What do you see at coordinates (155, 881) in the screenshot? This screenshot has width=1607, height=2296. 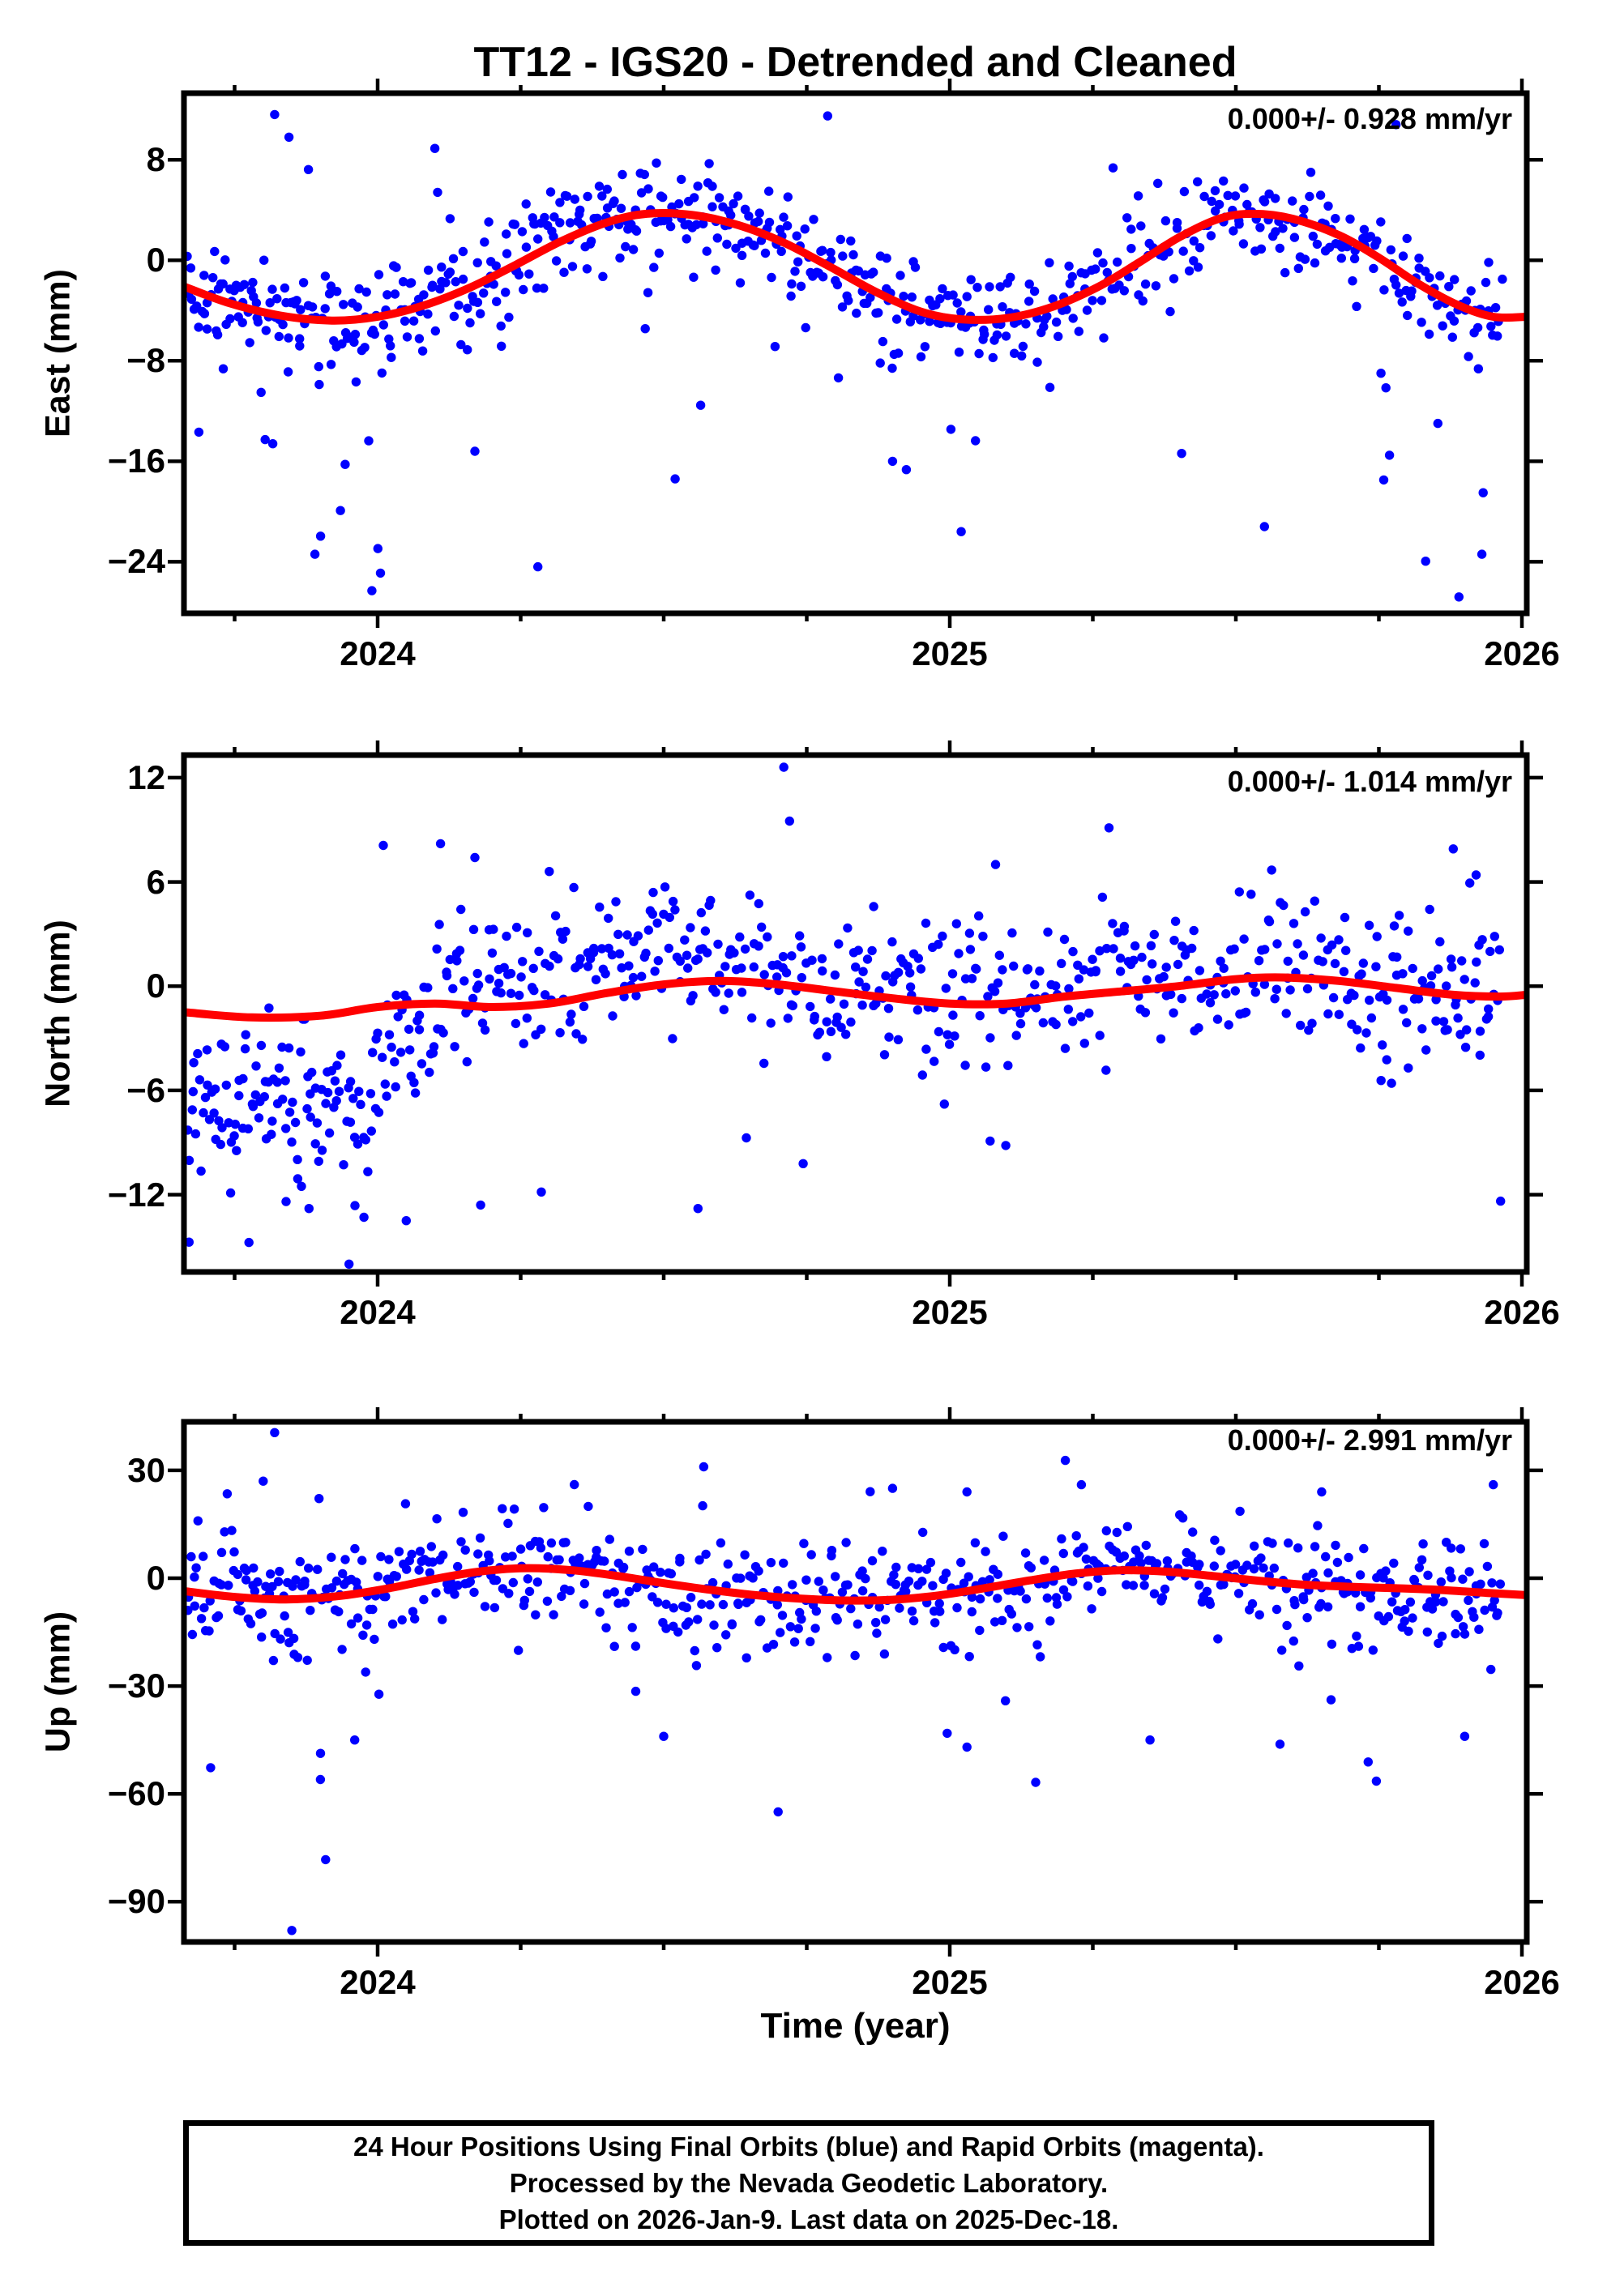 I see `north-y-tick-label: 6` at bounding box center [155, 881].